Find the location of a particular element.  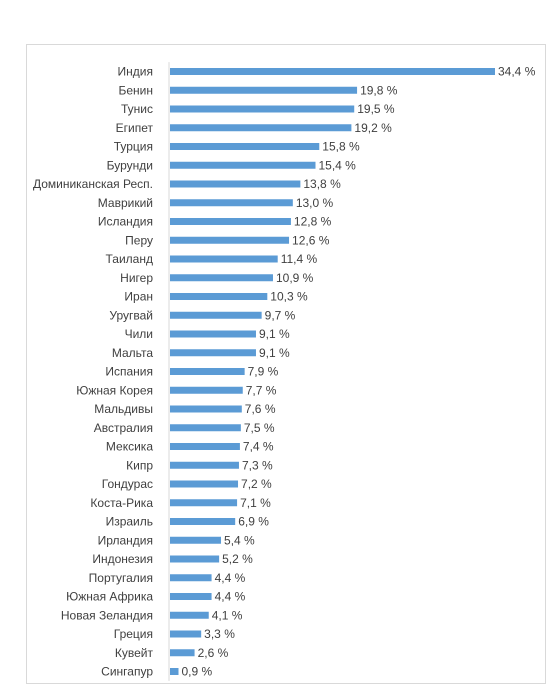

value-label: 7,4 % is located at coordinates (258, 447).